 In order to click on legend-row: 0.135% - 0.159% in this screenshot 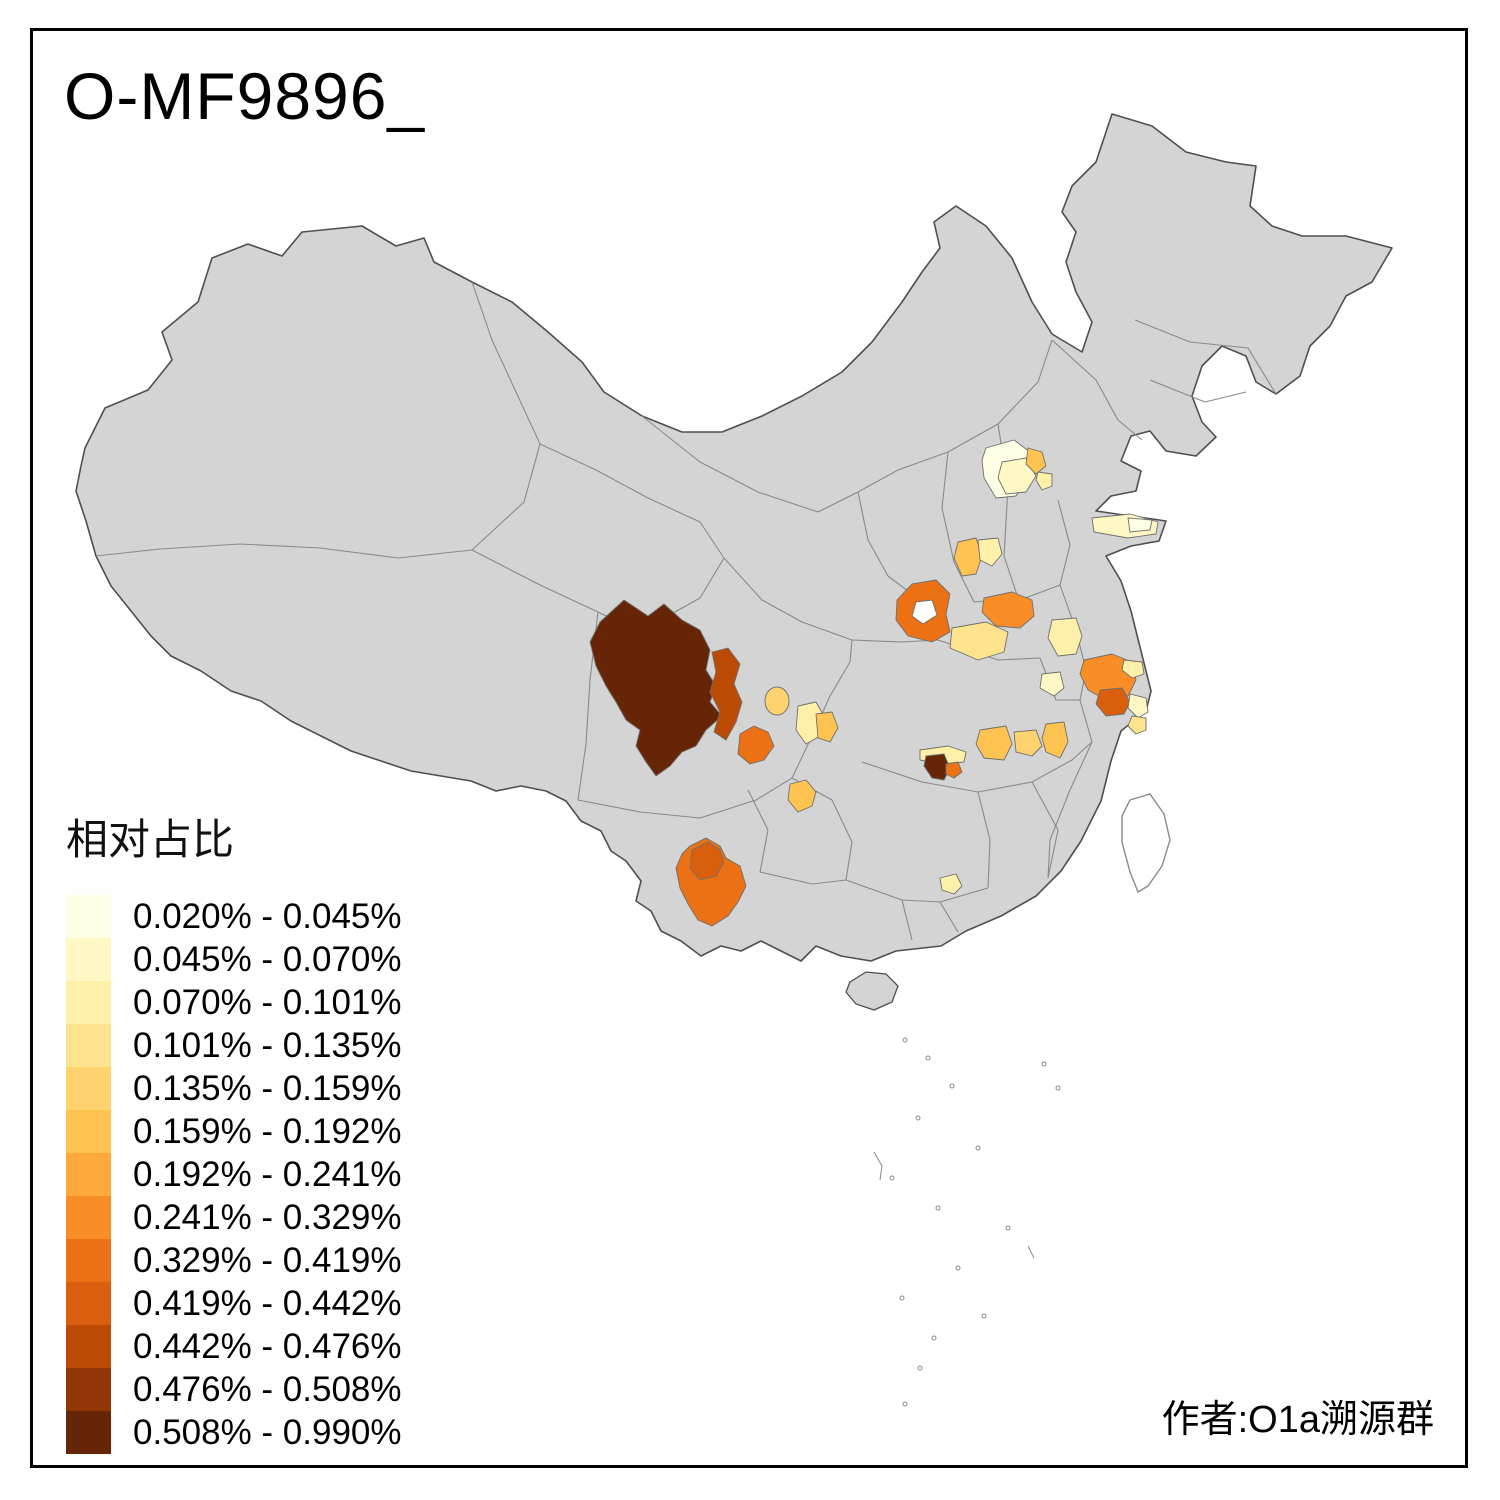, I will do `click(234, 1088)`.